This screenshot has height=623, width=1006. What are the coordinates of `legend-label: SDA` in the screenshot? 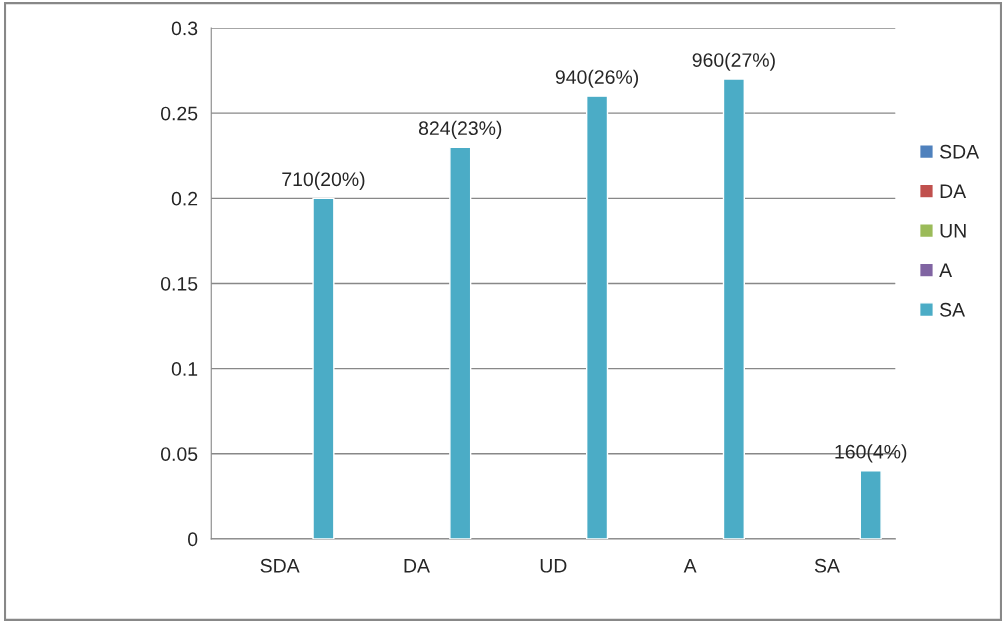 It's located at (960, 151).